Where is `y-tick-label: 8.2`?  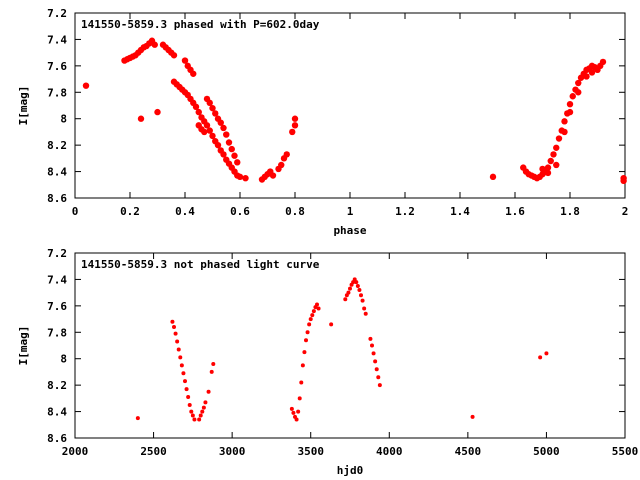 y-tick-label: 8.2 is located at coordinates (57, 385).